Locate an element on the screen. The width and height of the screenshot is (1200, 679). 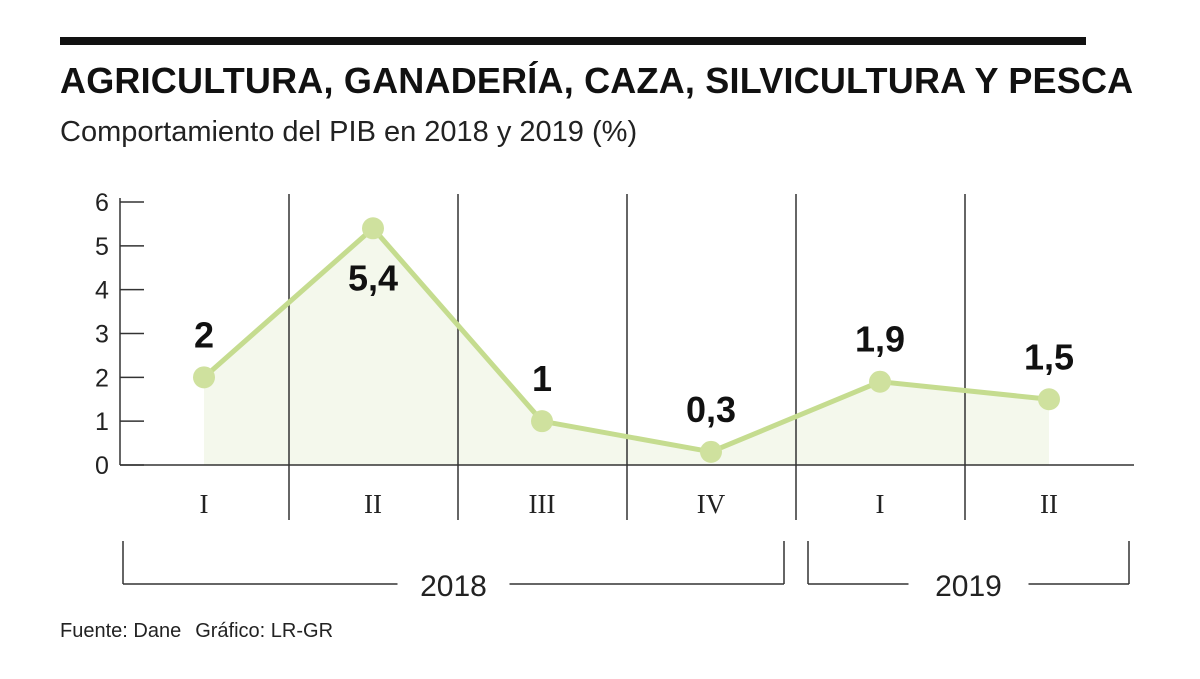
data-label-2: 5,4 is located at coordinates (373, 277).